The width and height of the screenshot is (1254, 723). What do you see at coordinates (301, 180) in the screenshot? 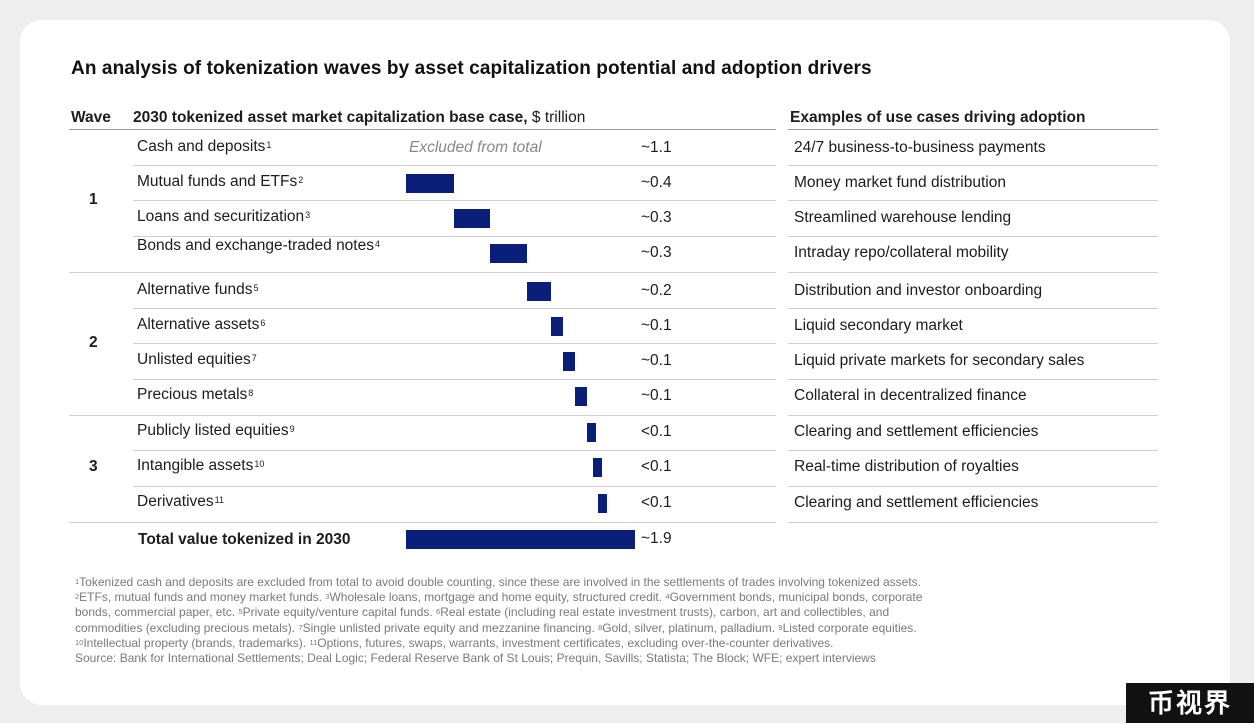
I see `row-label-footnote: 2` at bounding box center [301, 180].